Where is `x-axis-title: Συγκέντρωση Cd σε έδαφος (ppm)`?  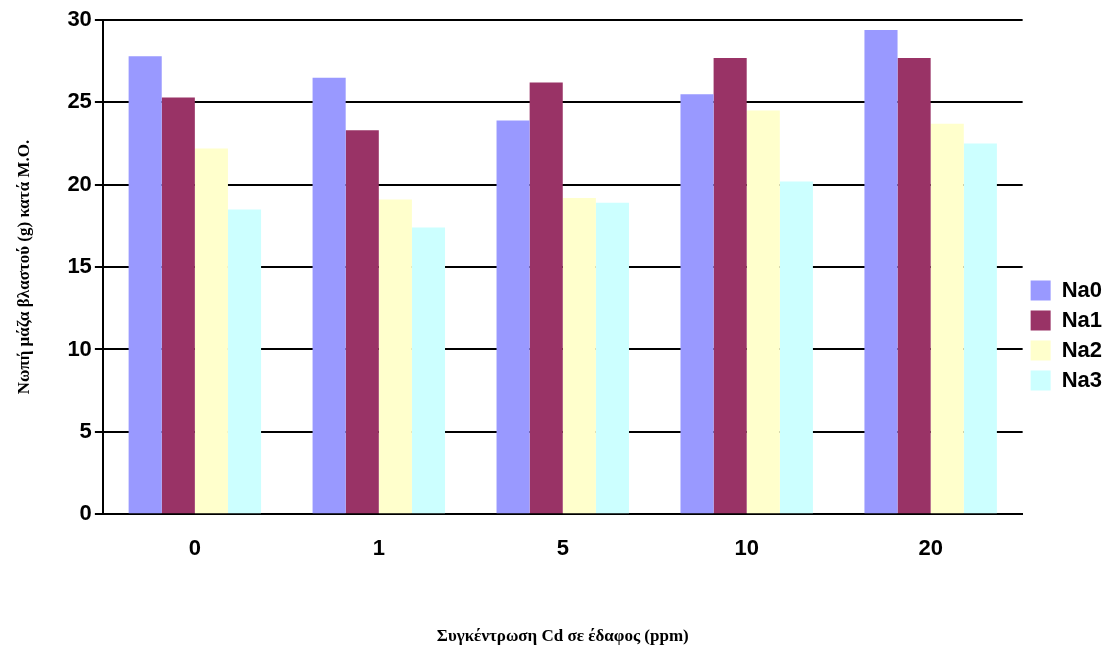
x-axis-title: Συγκέντρωση Cd σε έδαφος (ppm) is located at coordinates (562, 636).